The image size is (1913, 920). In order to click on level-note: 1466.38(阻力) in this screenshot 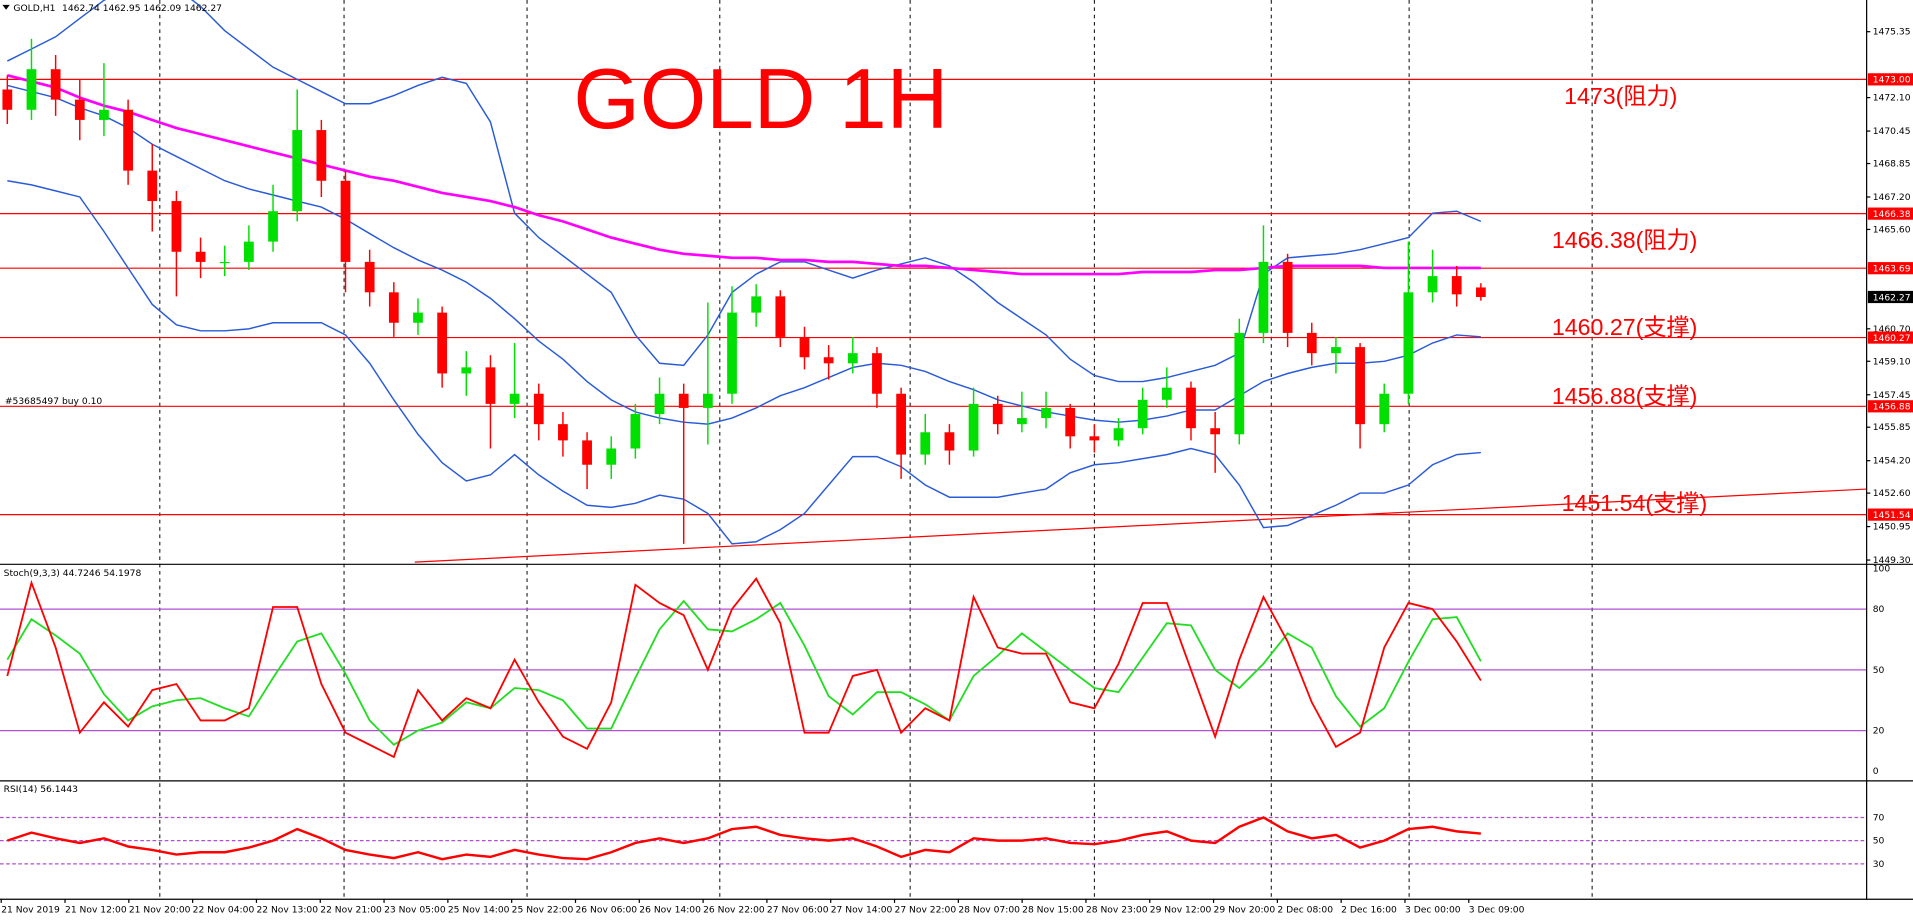, I will do `click(1625, 240)`.